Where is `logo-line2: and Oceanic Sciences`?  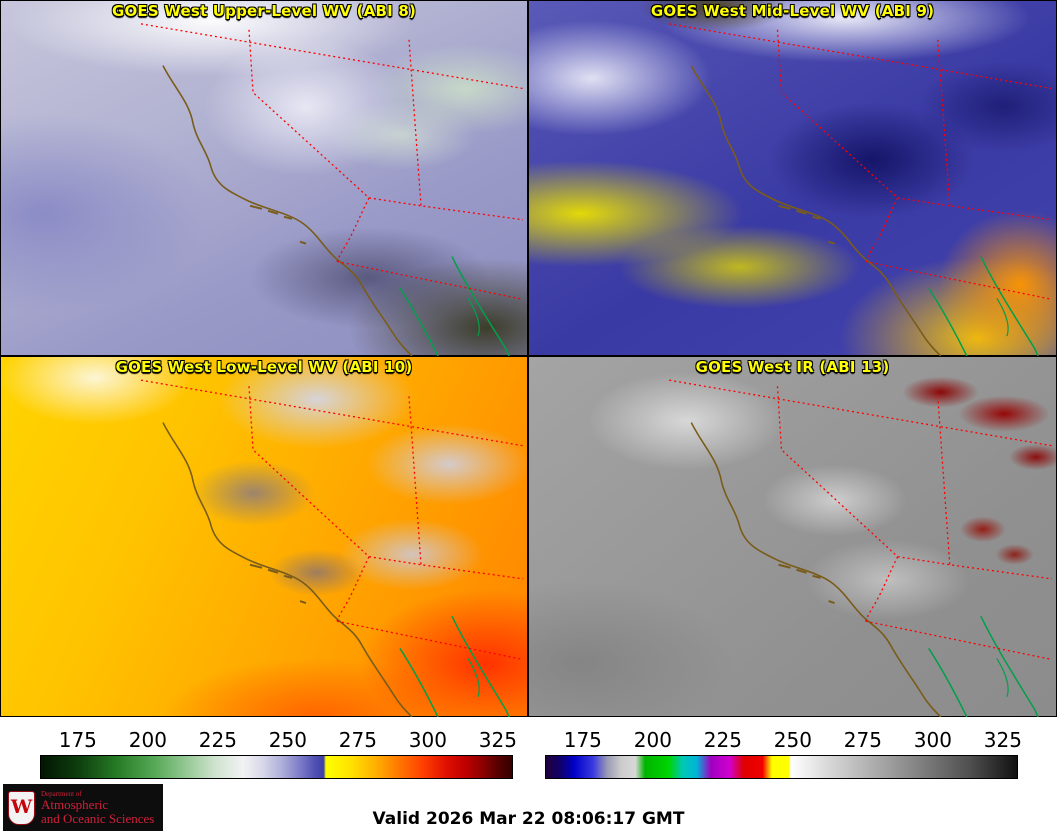
logo-line2: and Oceanic Sciences is located at coordinates (98, 818).